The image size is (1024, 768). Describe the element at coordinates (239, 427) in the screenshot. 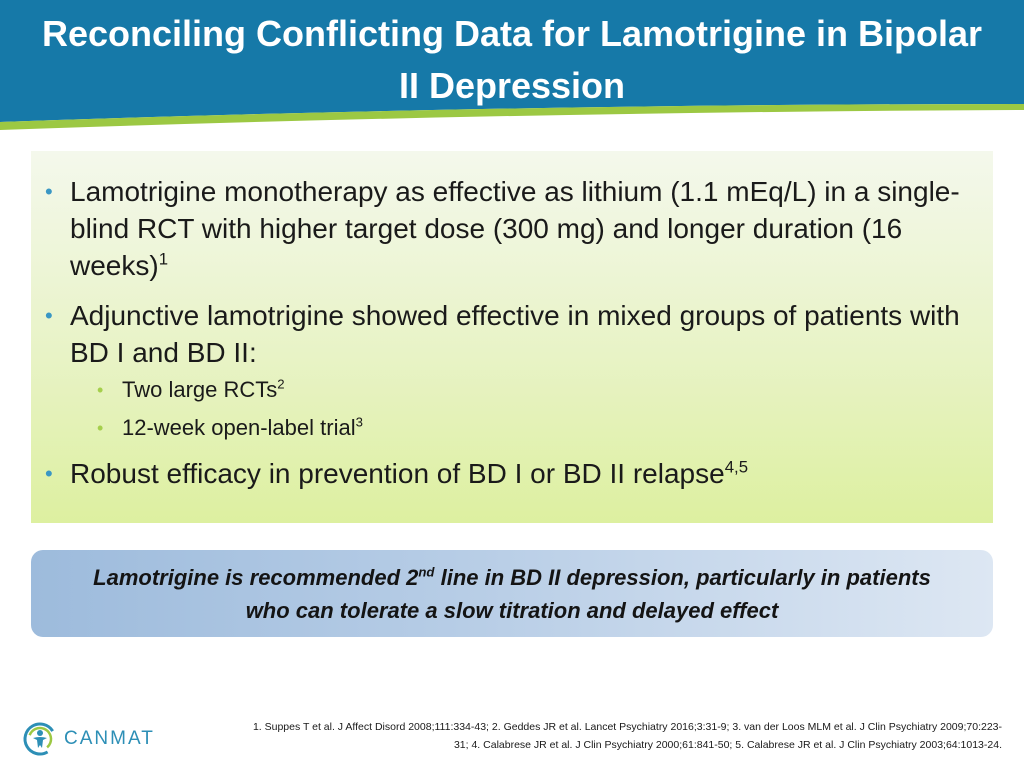

I see `subbullet-text: 12-week open-label trial` at that location.